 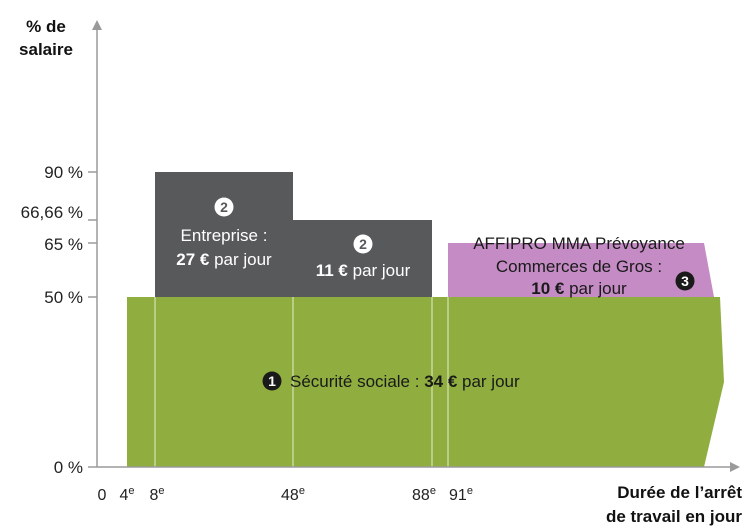 I want to click on marker-entreprise-66-number: 2, so click(x=363, y=244).